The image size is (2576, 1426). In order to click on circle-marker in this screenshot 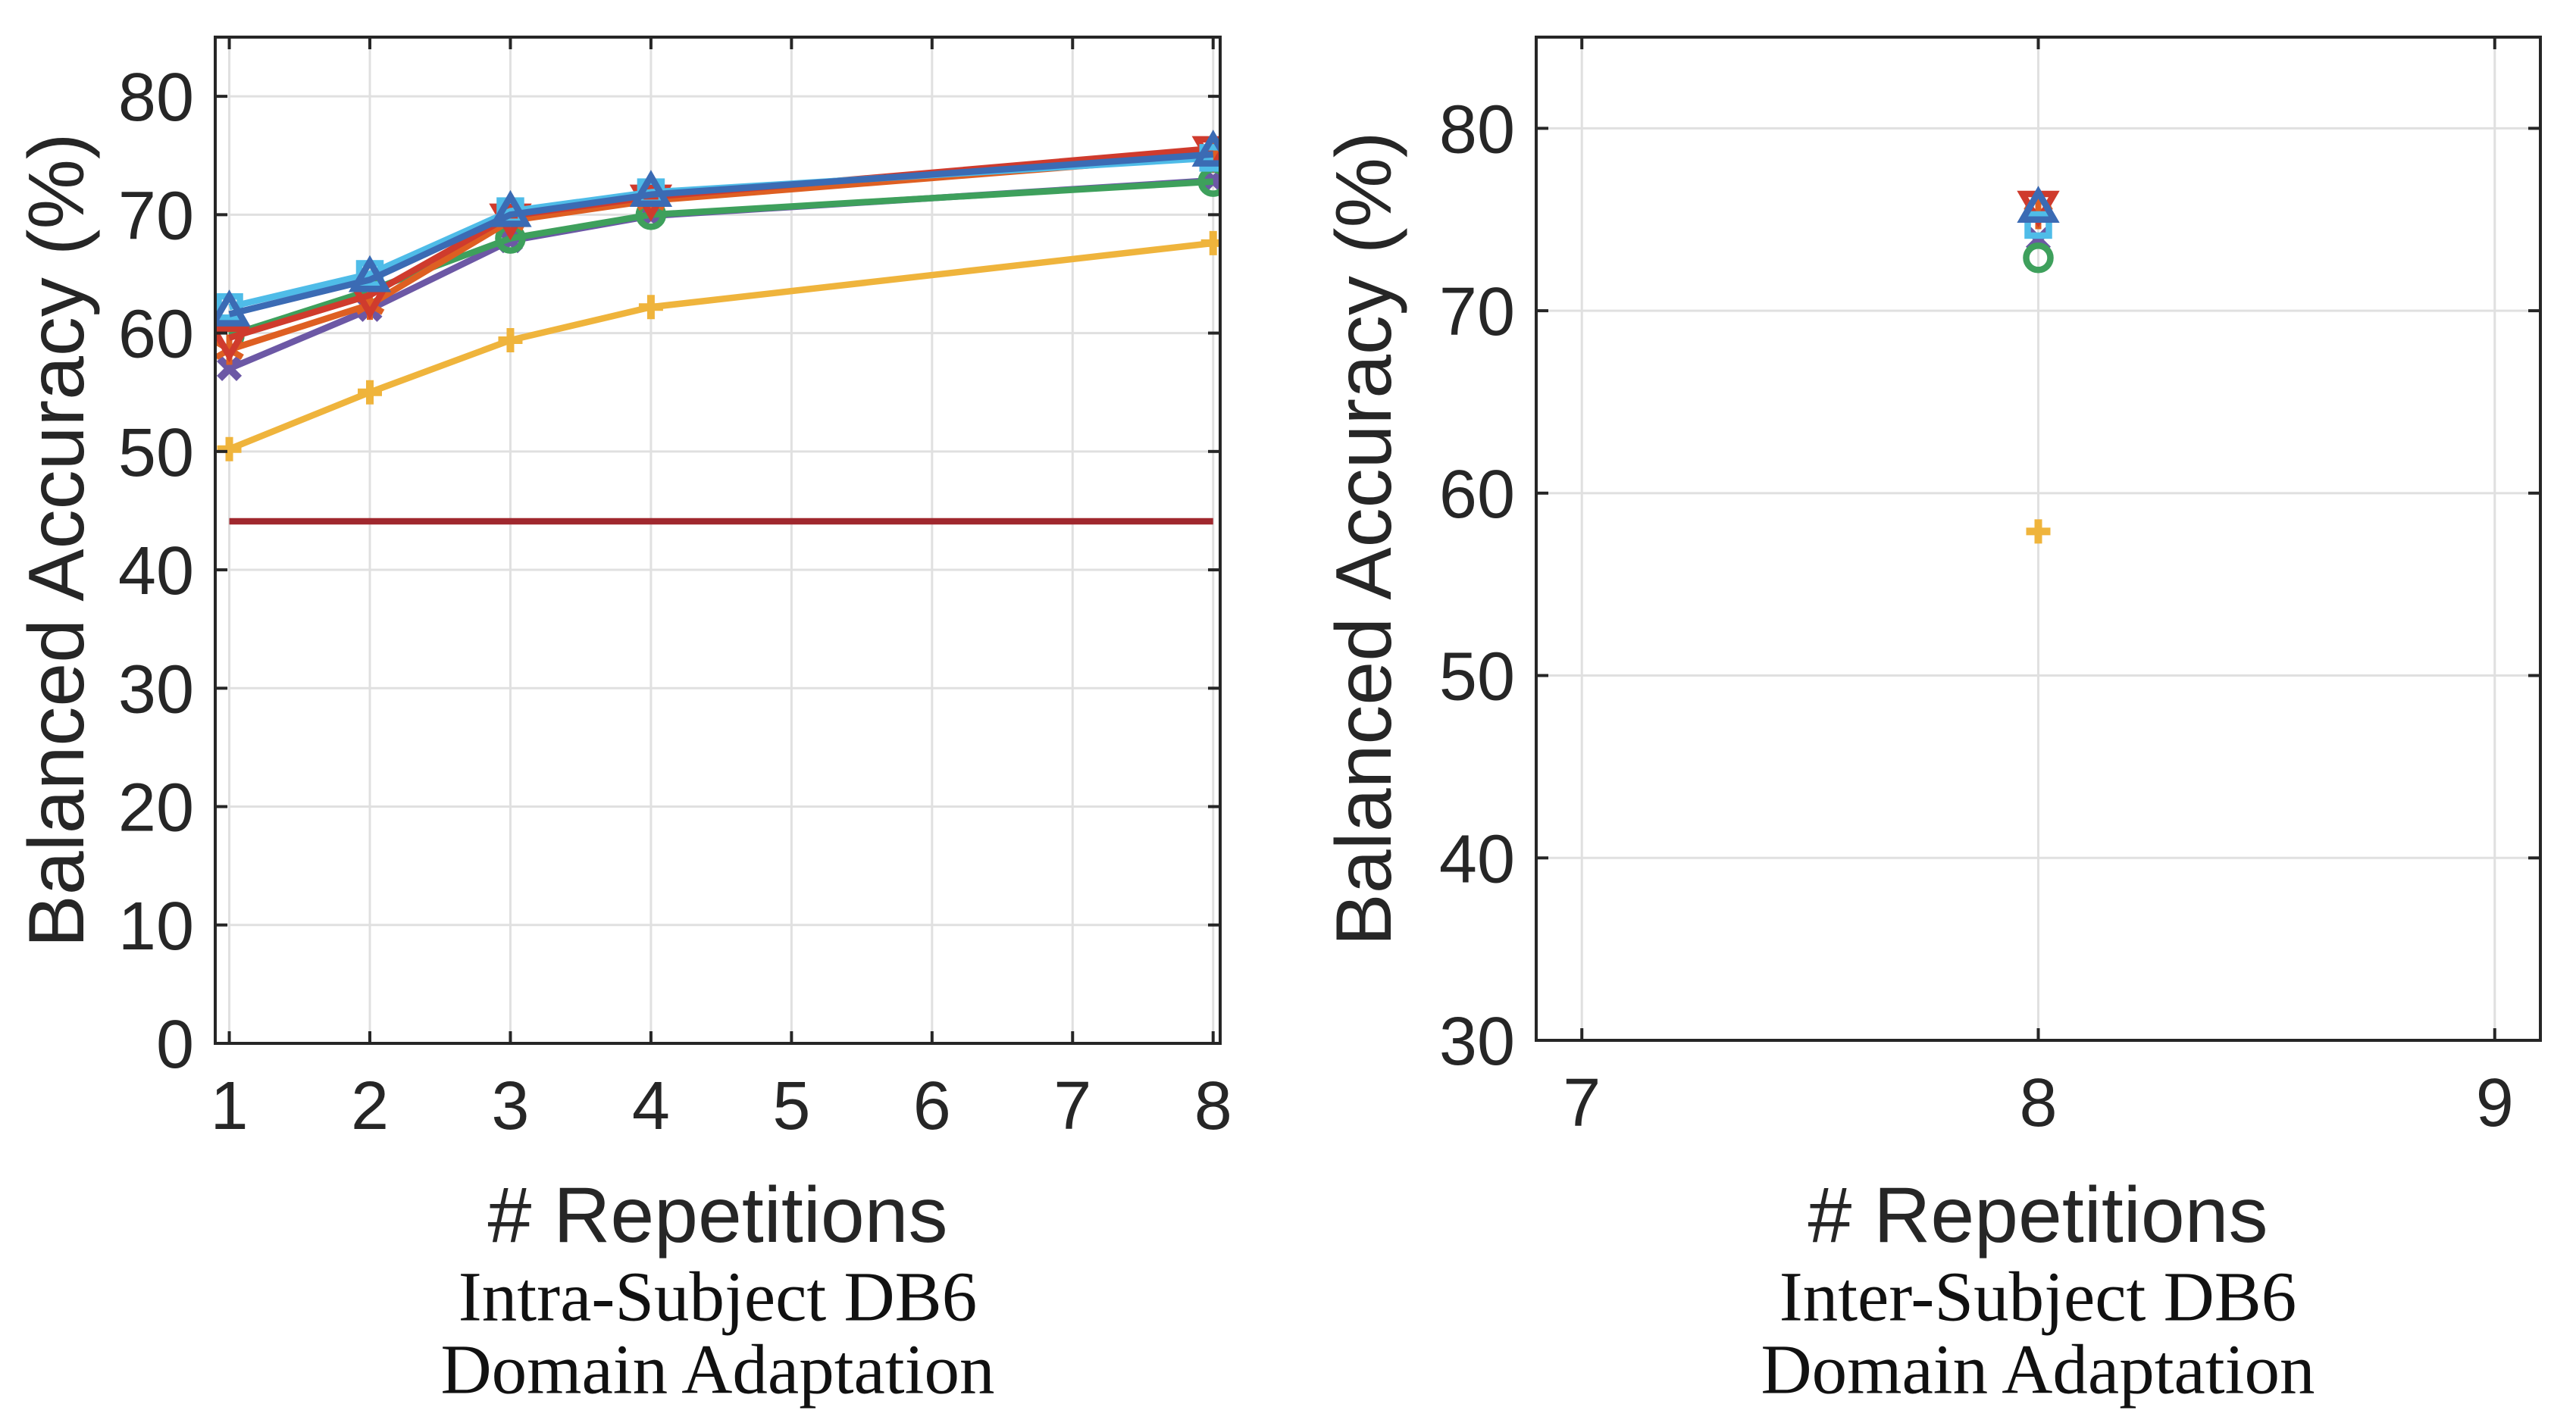, I will do `click(2039, 258)`.